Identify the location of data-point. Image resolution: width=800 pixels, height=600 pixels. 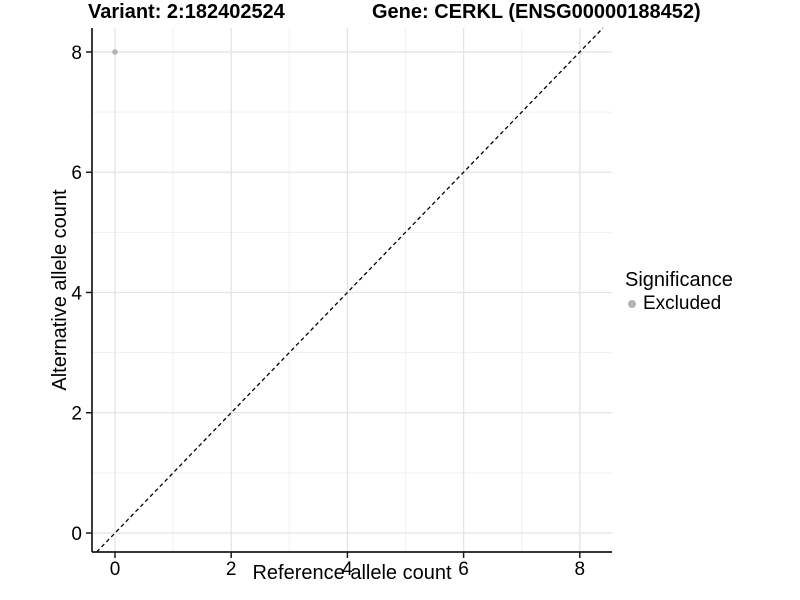
(115, 52).